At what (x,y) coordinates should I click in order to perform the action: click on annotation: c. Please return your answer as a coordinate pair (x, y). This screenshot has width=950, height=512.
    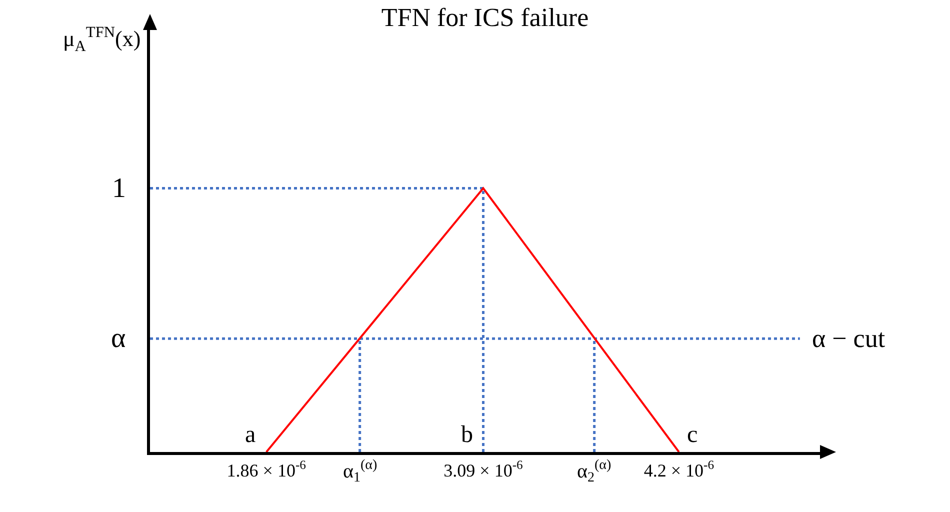
    Looking at the image, I should click on (692, 435).